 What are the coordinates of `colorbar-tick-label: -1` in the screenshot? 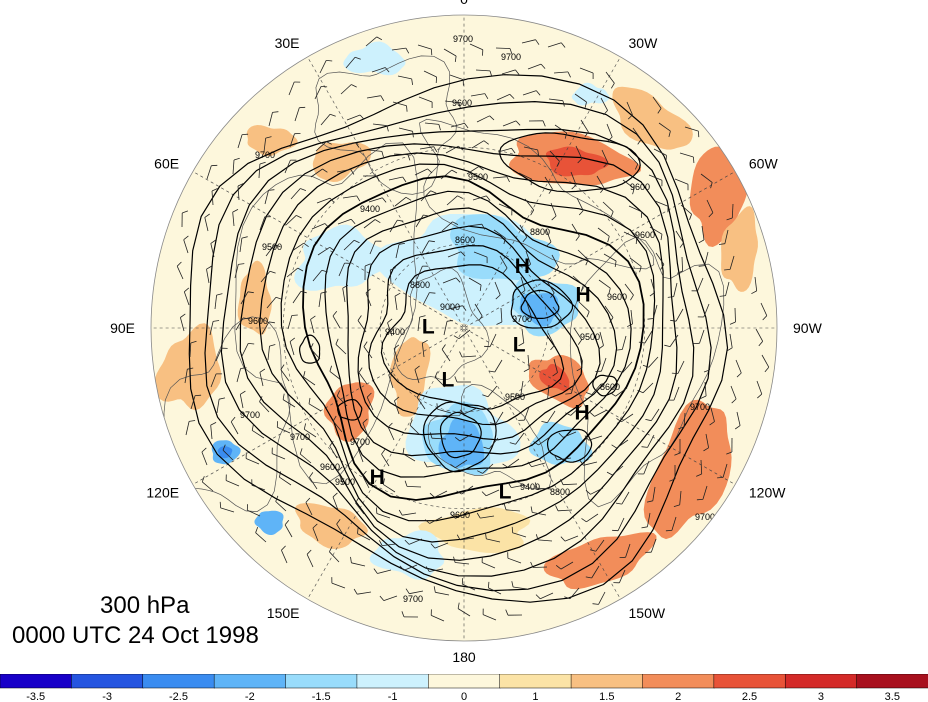 It's located at (393, 696).